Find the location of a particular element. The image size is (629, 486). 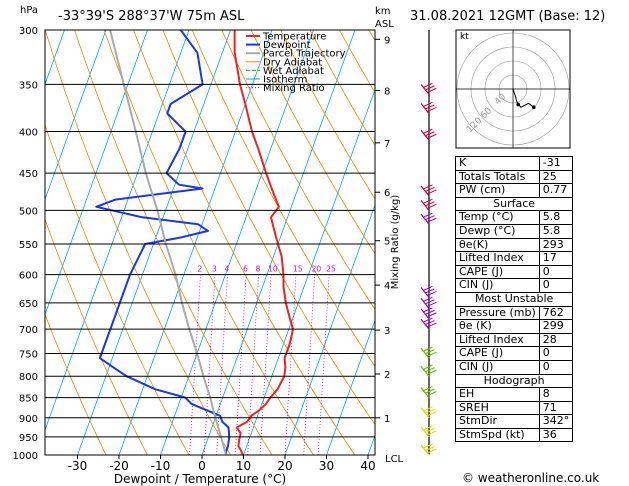

mixing-ratio-label: 2 is located at coordinates (200, 269).